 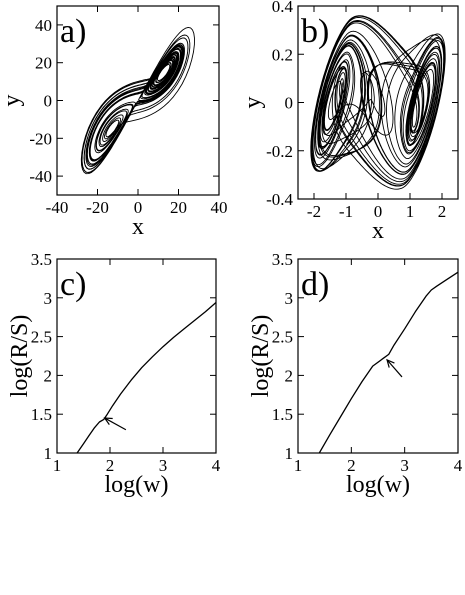 I want to click on y-tick-label: 0.2, so click(x=282, y=54).